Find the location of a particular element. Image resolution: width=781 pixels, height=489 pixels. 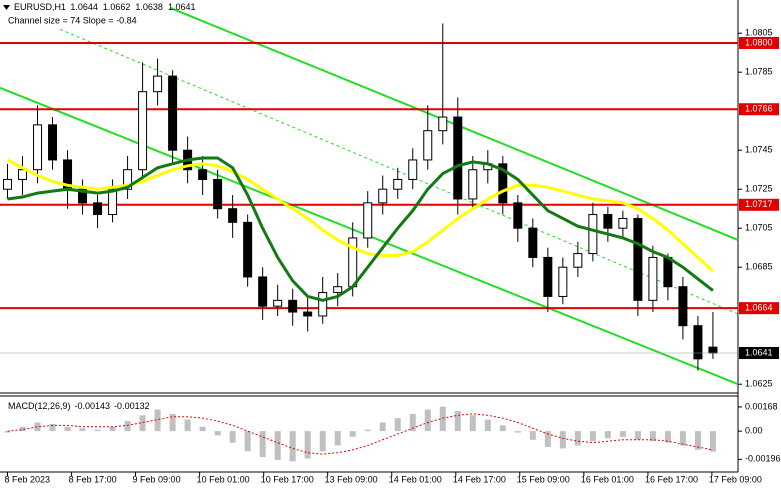

y-tick-label: 1.0705 is located at coordinates (759, 228).